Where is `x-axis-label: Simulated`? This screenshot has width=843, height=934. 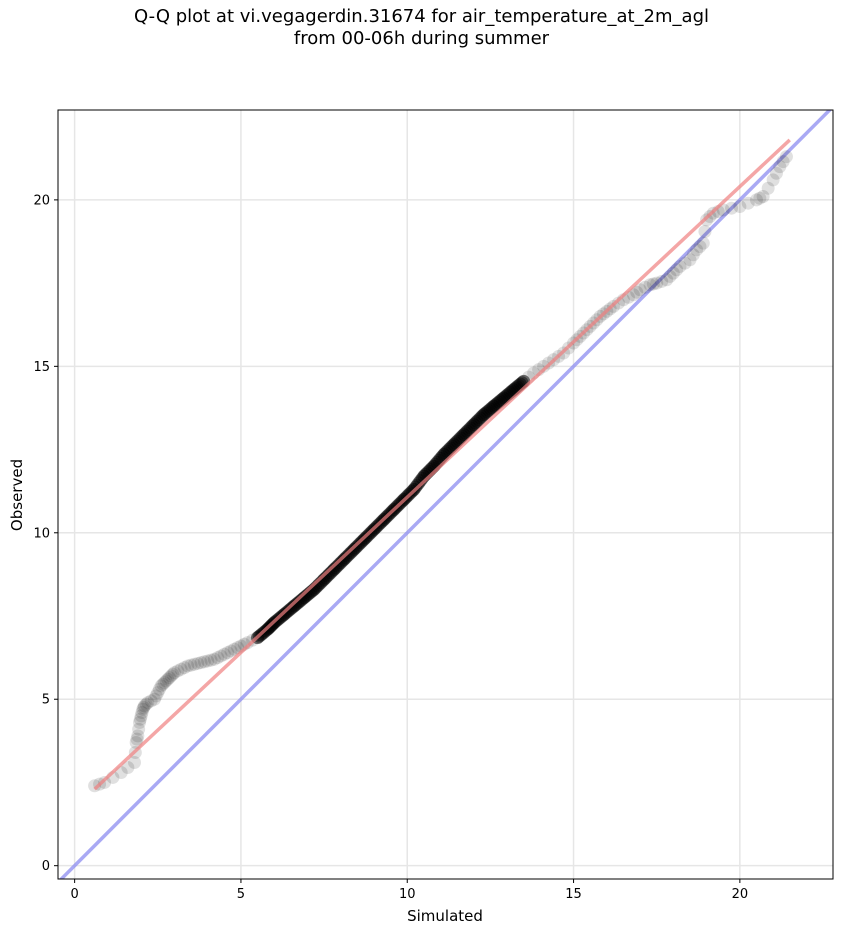 x-axis-label: Simulated is located at coordinates (445, 916).